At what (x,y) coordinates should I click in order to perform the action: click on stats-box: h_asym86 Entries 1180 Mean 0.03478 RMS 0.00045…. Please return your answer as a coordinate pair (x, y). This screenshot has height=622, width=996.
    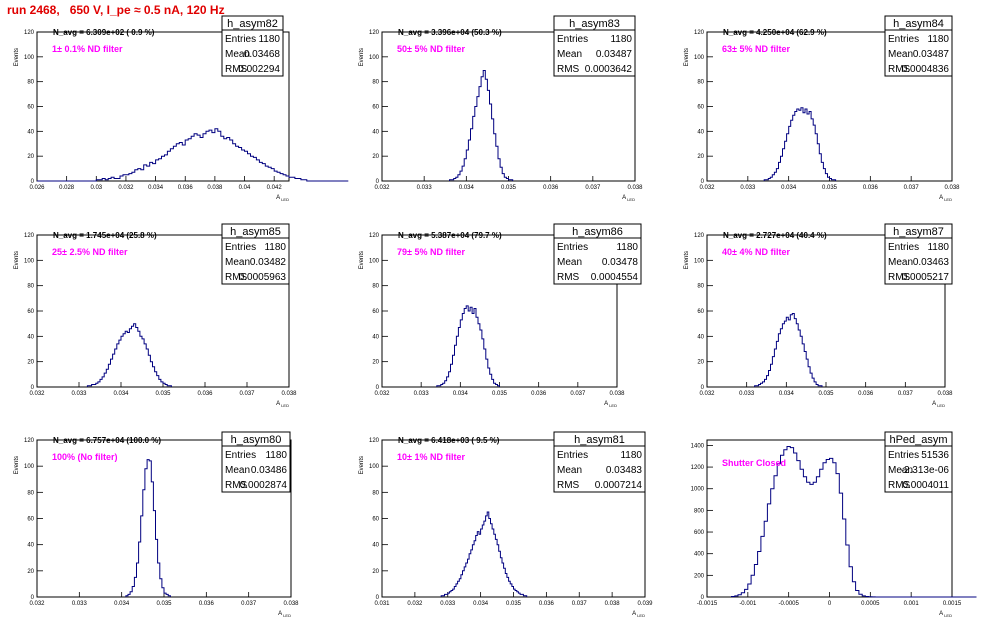
    Looking at the image, I should click on (597, 254).